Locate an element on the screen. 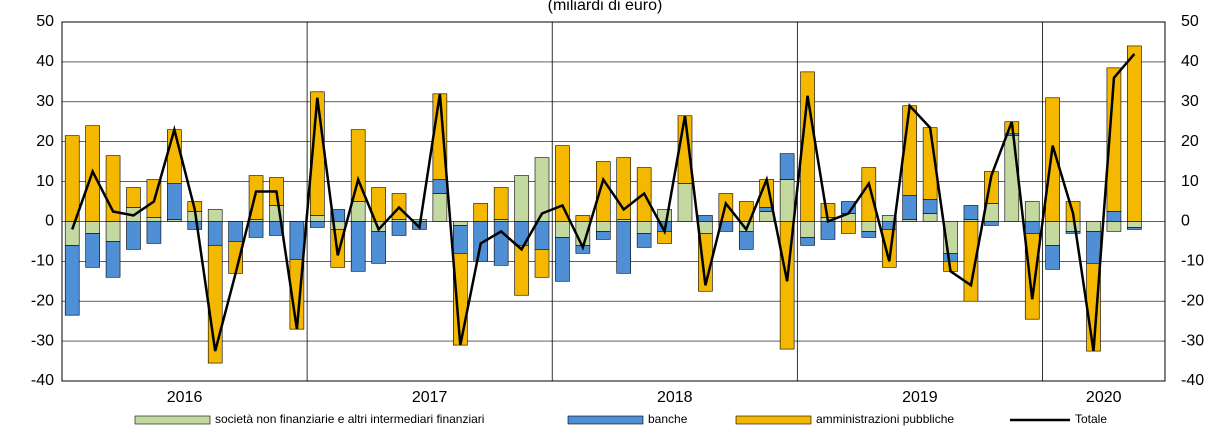 This screenshot has height=432, width=1210. y-tick-label: 30 is located at coordinates (45, 101).